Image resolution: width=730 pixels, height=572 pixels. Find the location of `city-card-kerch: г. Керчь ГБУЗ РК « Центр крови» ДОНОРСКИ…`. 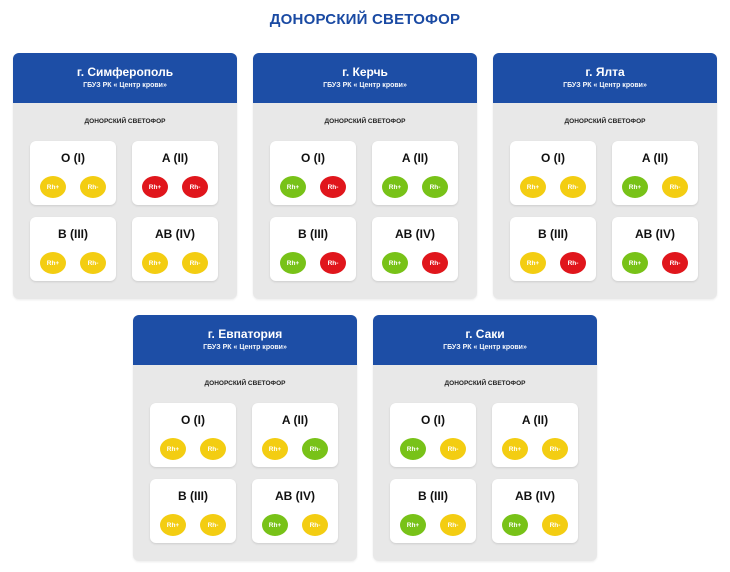

city-card-kerch: г. Керчь ГБУЗ РК « Центр крови» ДОНОРСКИ… is located at coordinates (365, 176).